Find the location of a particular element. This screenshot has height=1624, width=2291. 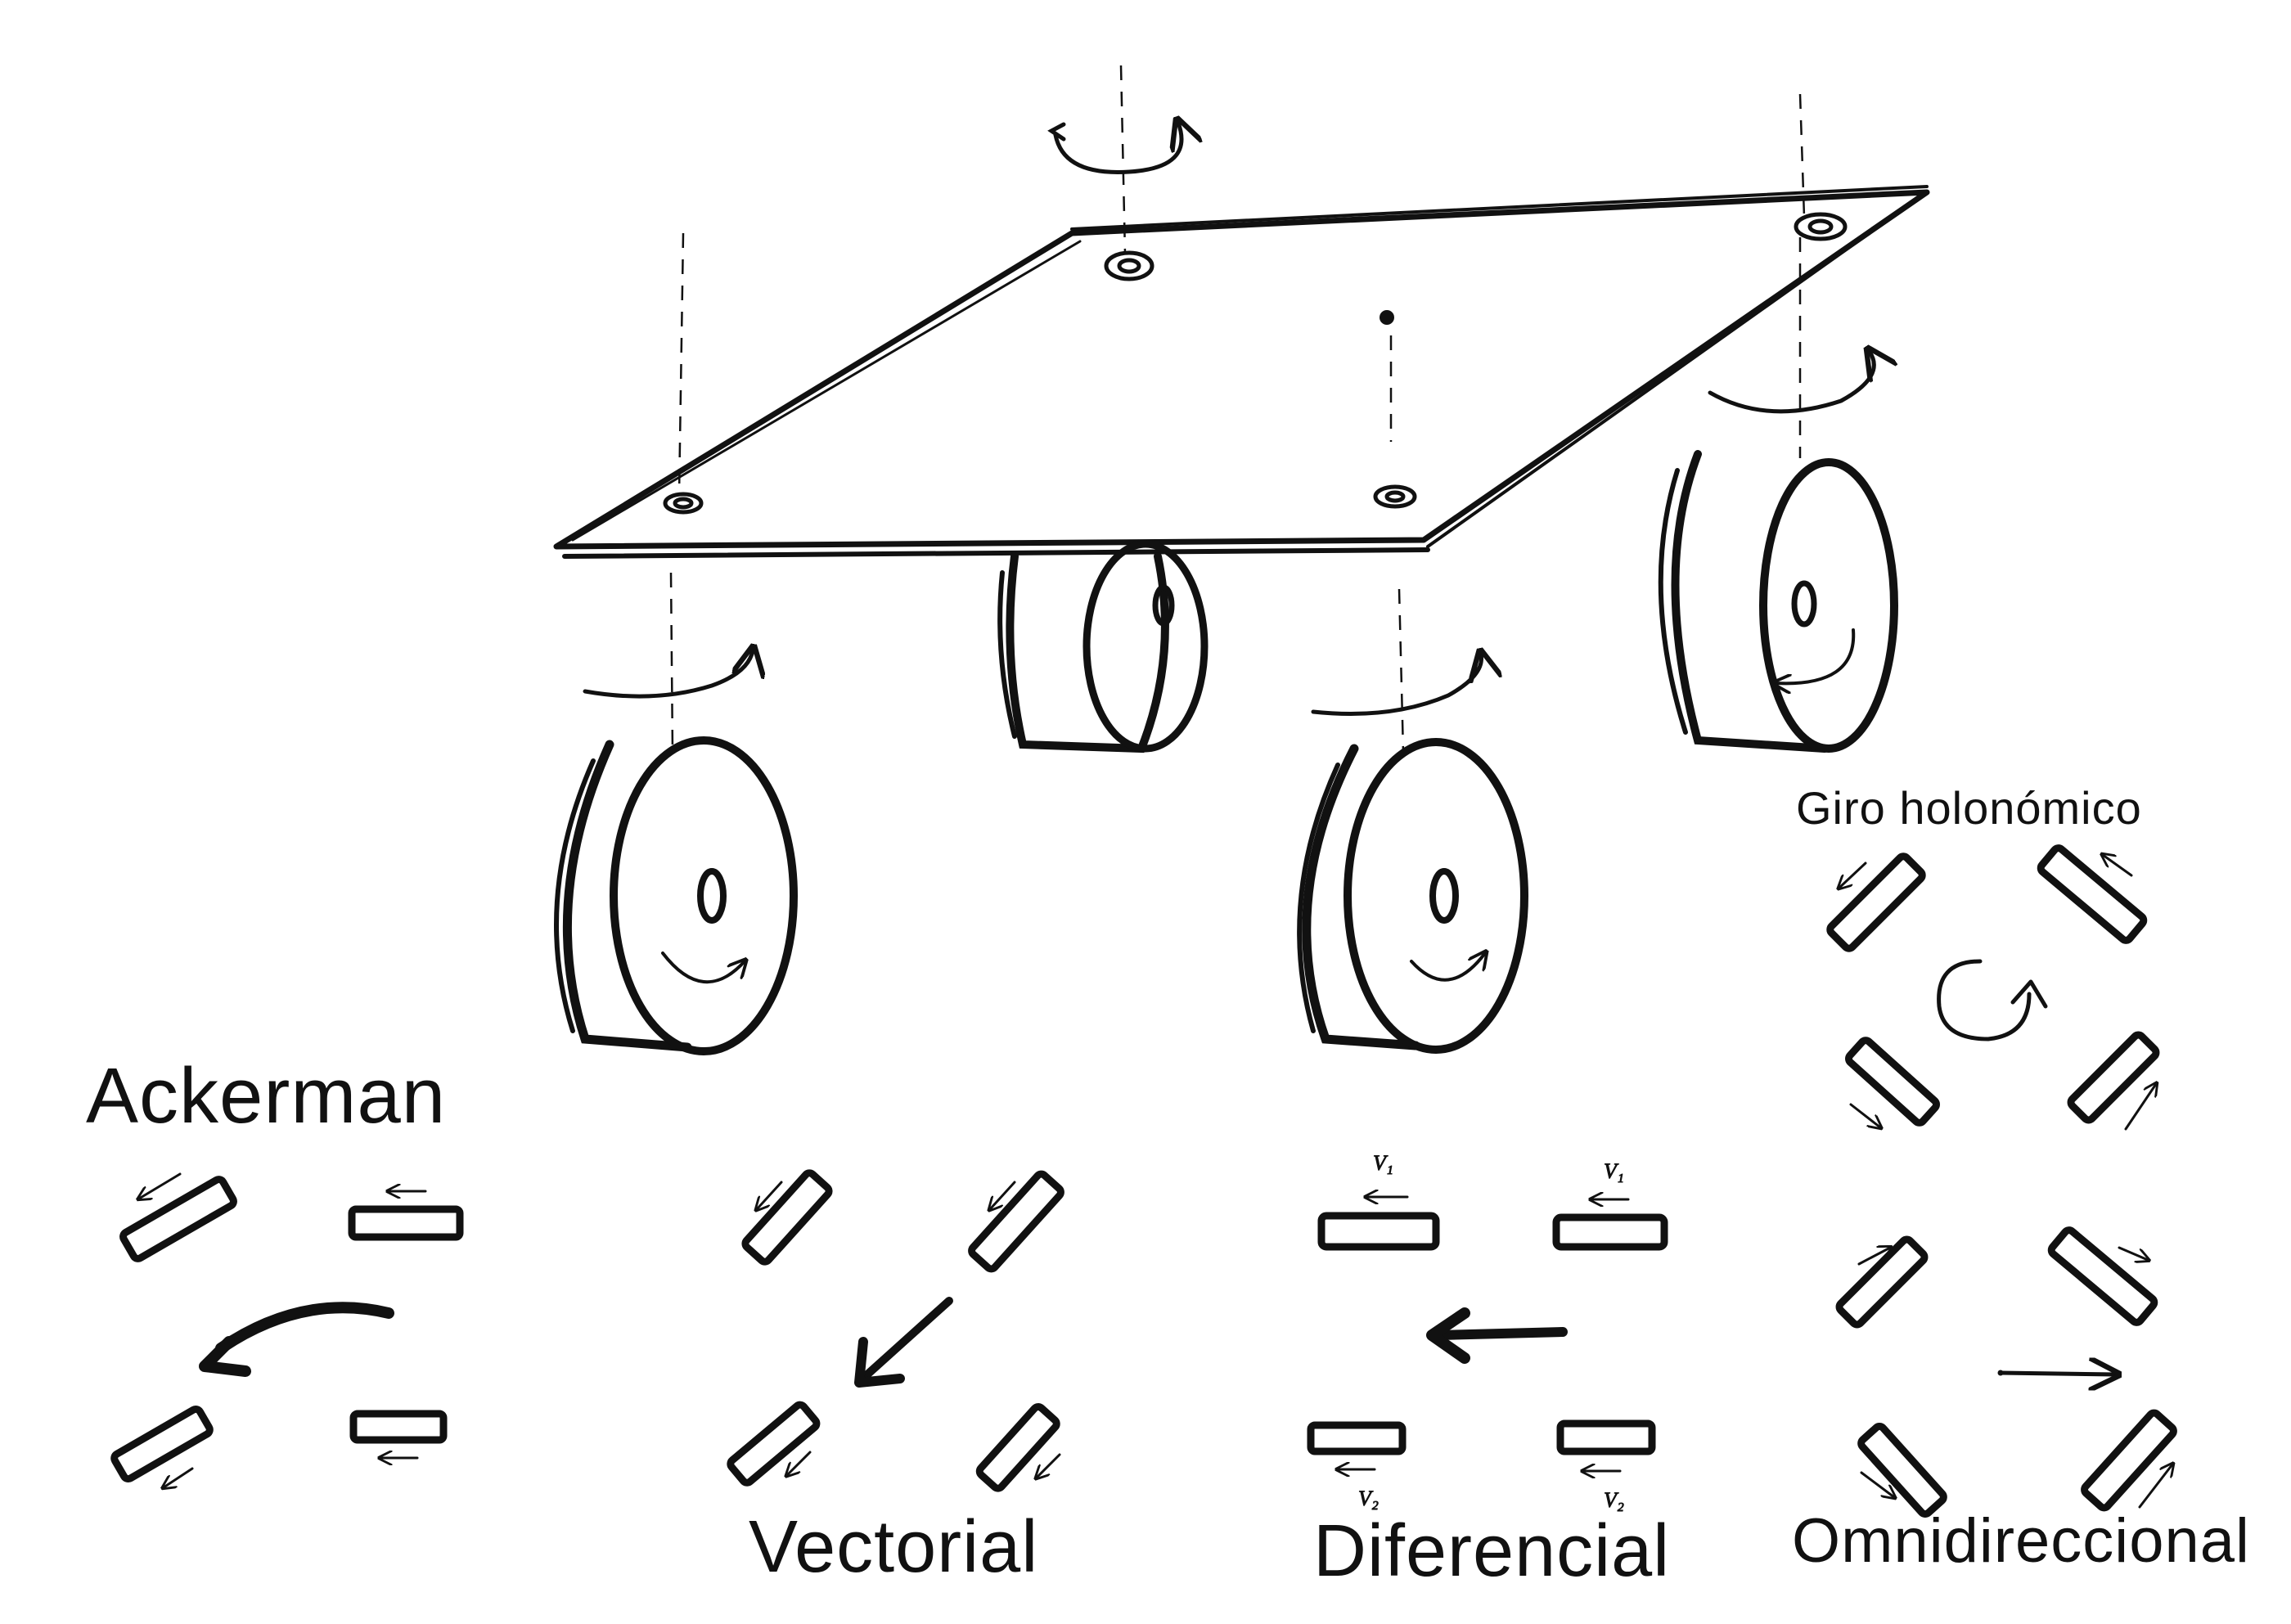

ackerman-pattern is located at coordinates (287, 1329).